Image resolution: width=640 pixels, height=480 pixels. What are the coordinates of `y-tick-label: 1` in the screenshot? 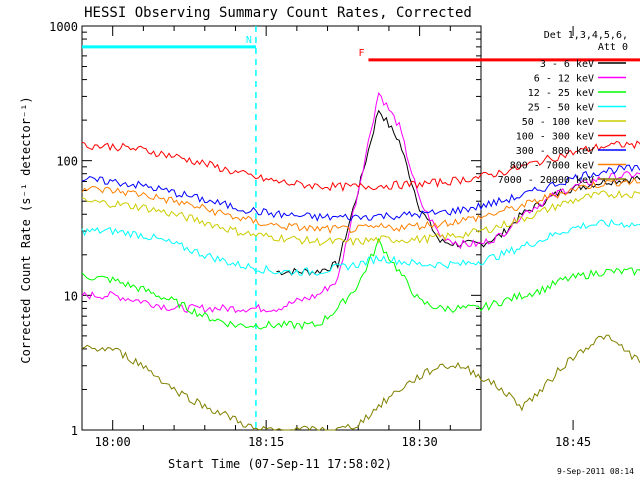 It's located at (74, 431).